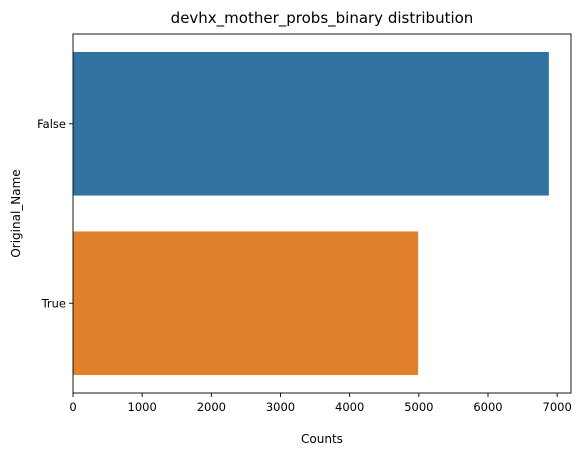 The height and width of the screenshot is (455, 582). Describe the element at coordinates (53, 303) in the screenshot. I see `y-tick-label: True` at that location.